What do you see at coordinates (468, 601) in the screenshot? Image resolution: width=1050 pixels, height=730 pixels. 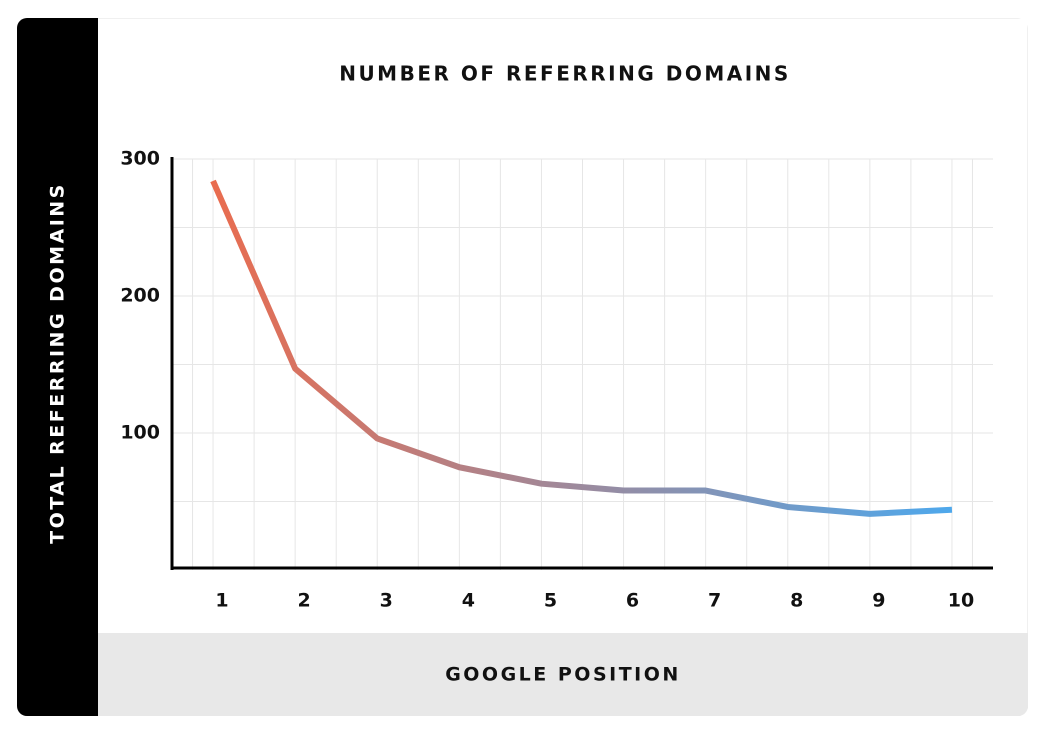 I see `x-tick-label: 4` at bounding box center [468, 601].